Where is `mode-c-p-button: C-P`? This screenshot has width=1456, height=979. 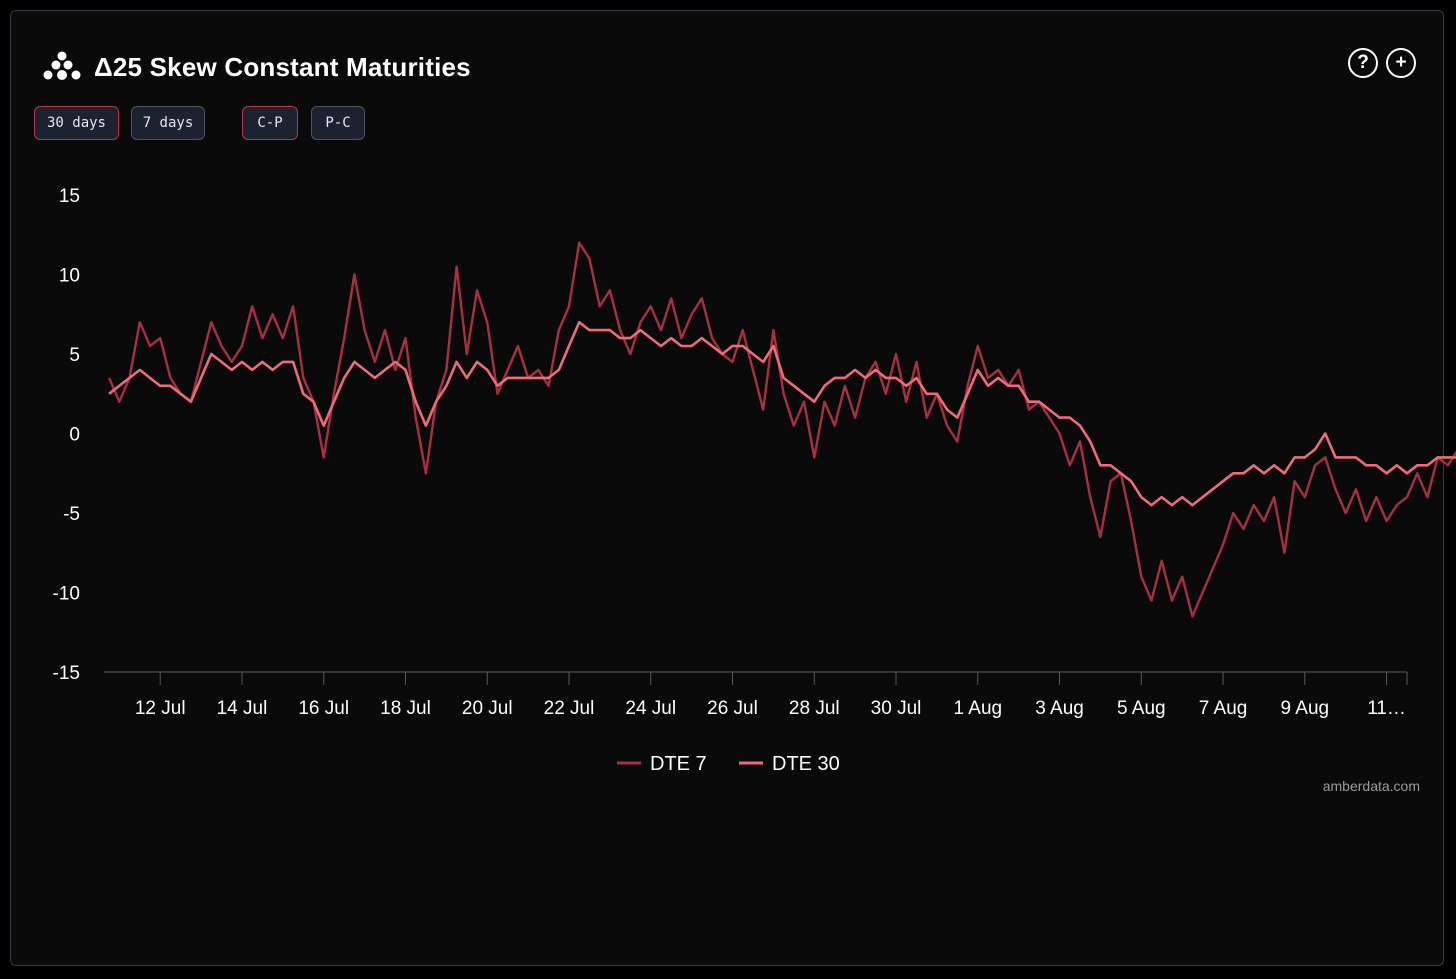
mode-c-p-button: C-P is located at coordinates (270, 123).